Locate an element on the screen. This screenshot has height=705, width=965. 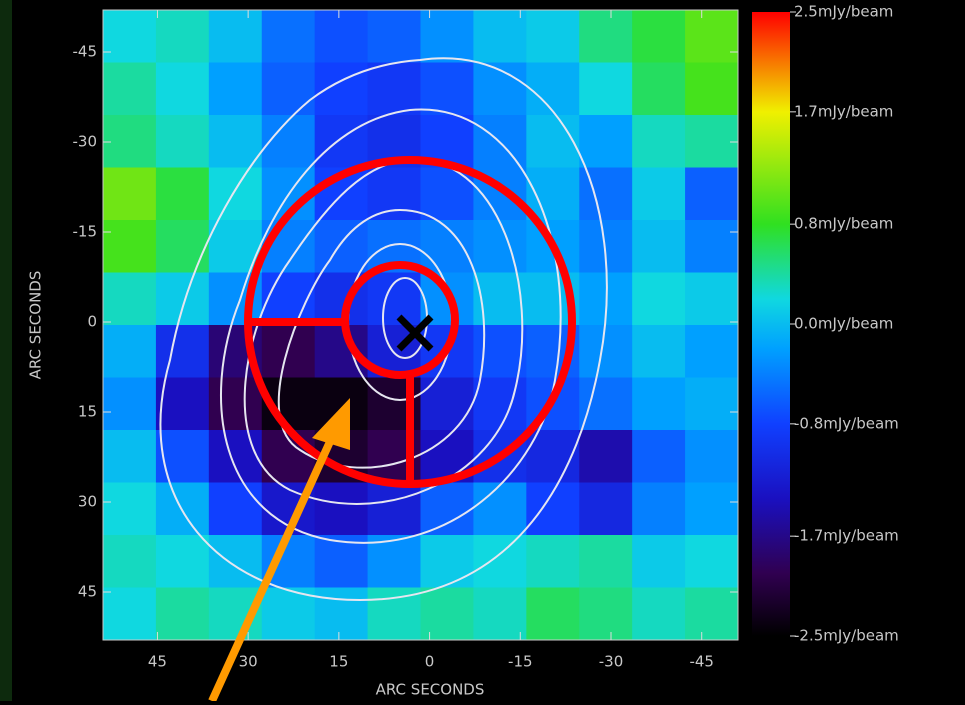
x-tick-label: 45 is located at coordinates (157, 662).